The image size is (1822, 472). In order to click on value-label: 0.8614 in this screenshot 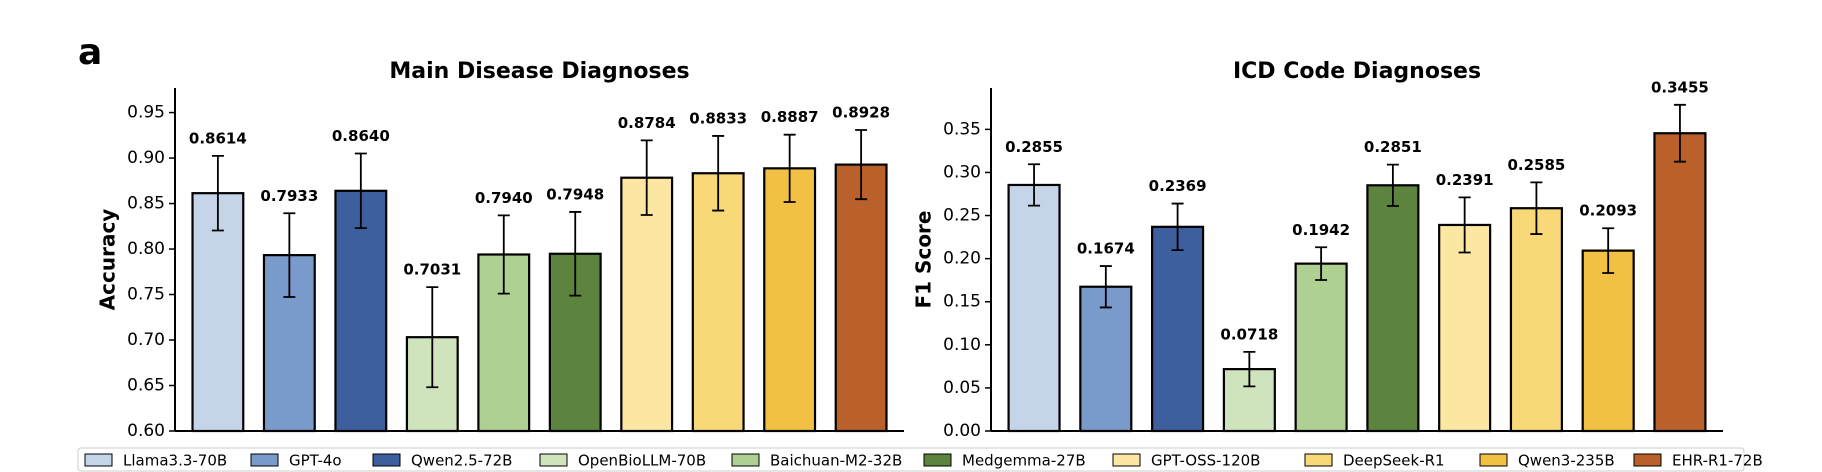, I will do `click(218, 138)`.